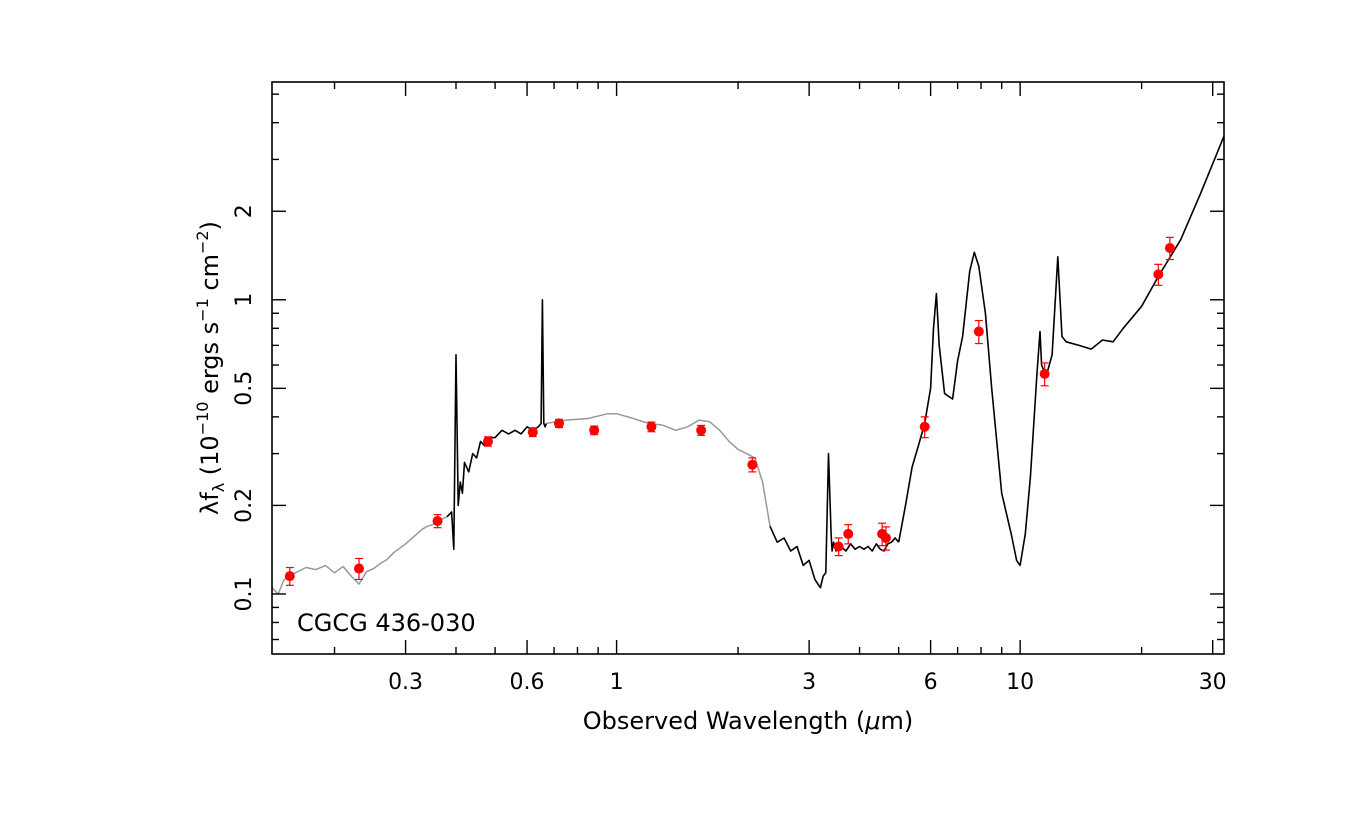 This screenshot has width=1361, height=817. I want to click on y-tick-label: 0.5, so click(244, 388).